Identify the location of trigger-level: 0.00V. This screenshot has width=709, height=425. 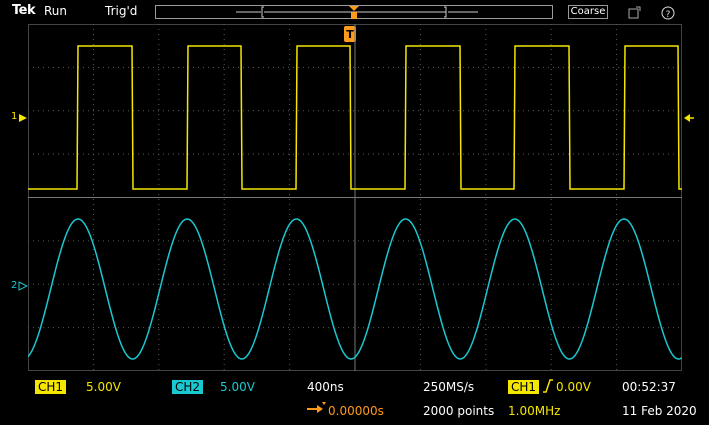
(573, 387).